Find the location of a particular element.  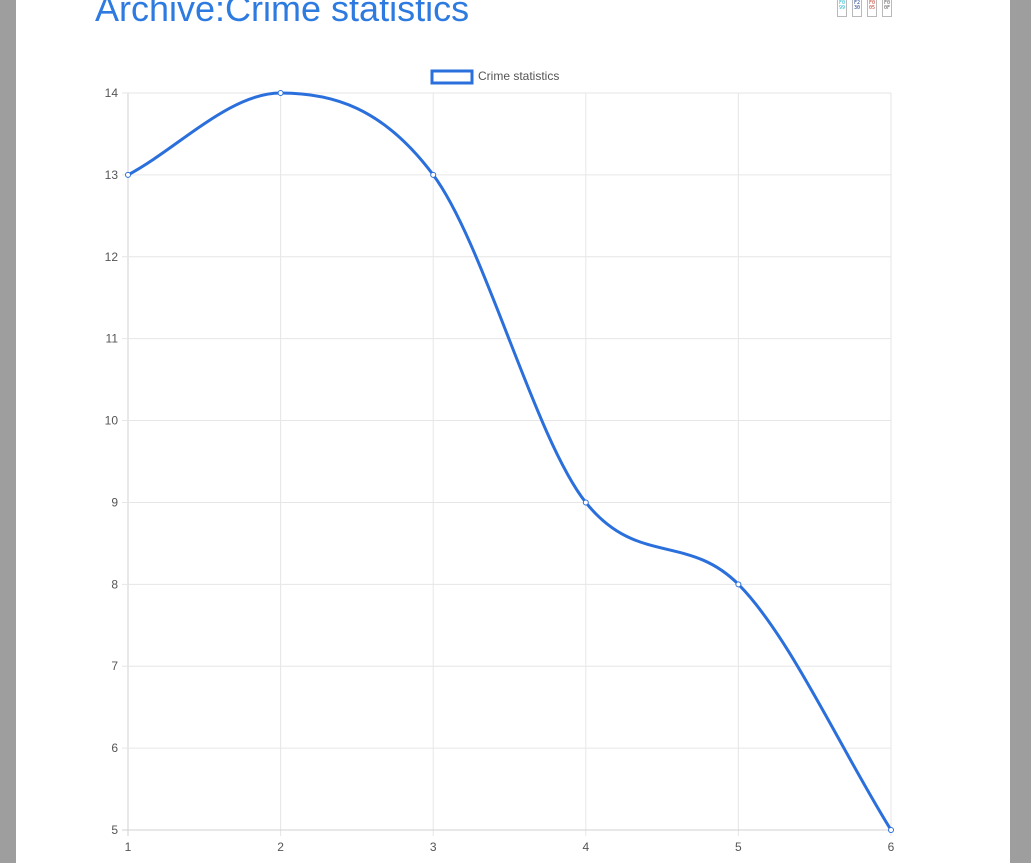

y-tick-label: 8 is located at coordinates (114, 584).